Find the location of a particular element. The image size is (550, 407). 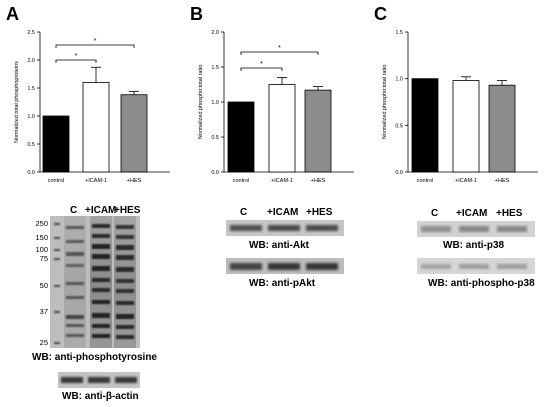

mw-marker: 250 is located at coordinates (41, 223).